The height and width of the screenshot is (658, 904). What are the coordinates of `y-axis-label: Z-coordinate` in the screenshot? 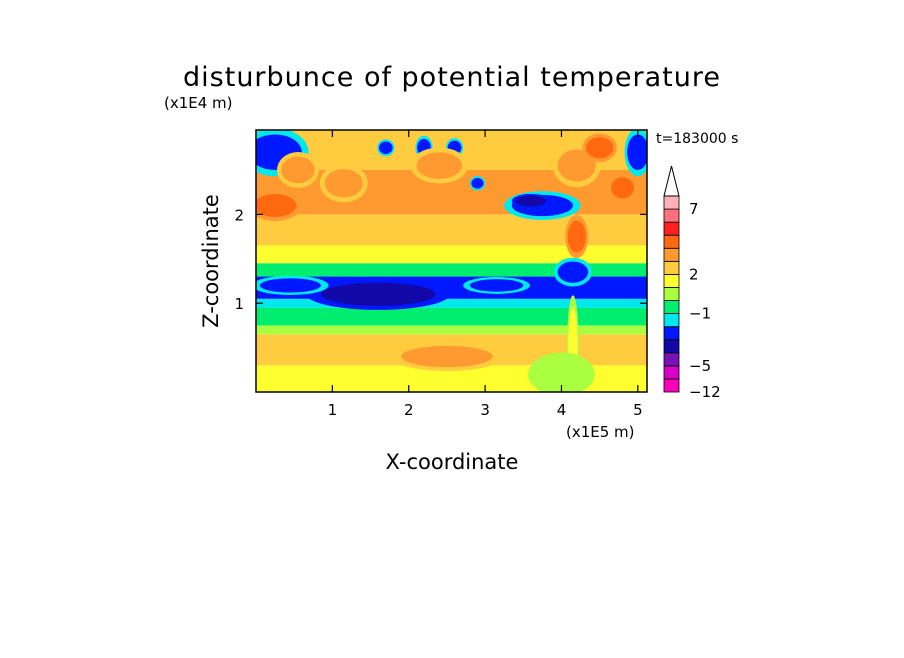 It's located at (211, 261).